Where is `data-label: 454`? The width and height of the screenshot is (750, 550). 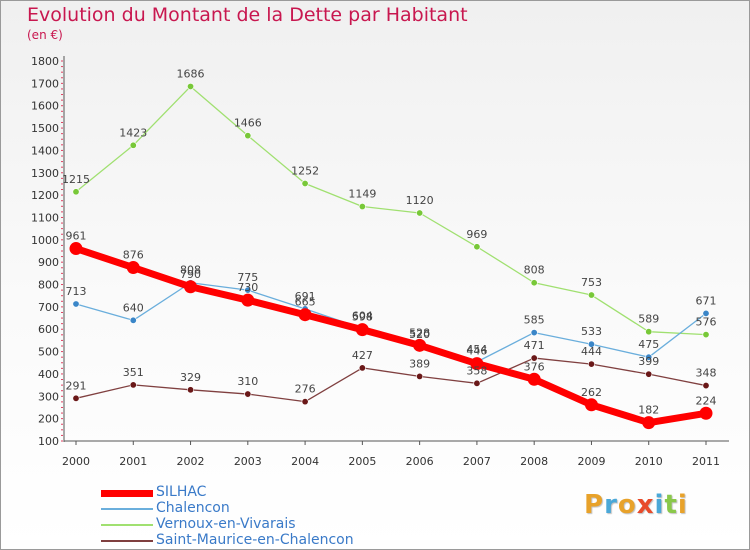 data-label: 454 is located at coordinates (476, 349).